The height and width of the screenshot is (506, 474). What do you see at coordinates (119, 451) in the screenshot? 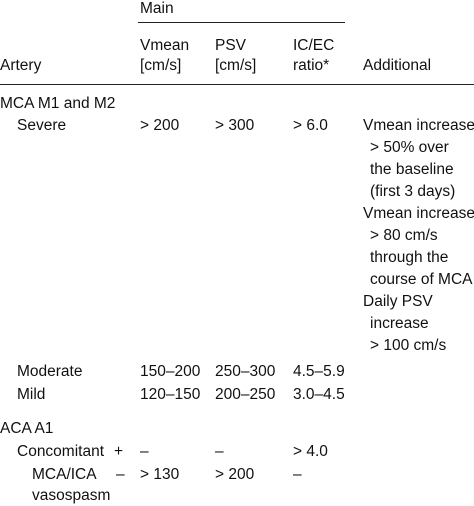
I see `concomitant-sign: +` at bounding box center [119, 451].